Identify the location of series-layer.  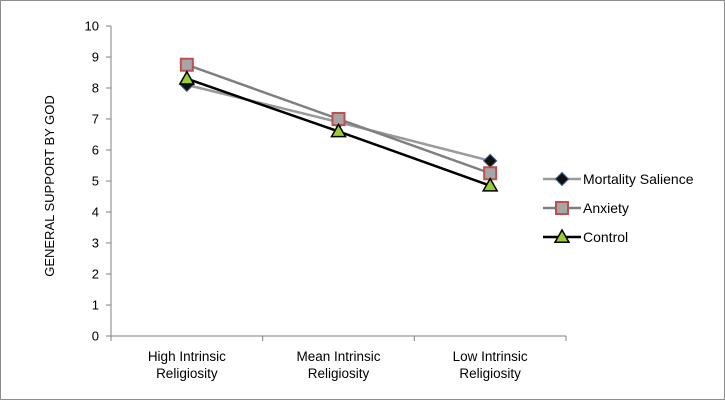
(338, 124).